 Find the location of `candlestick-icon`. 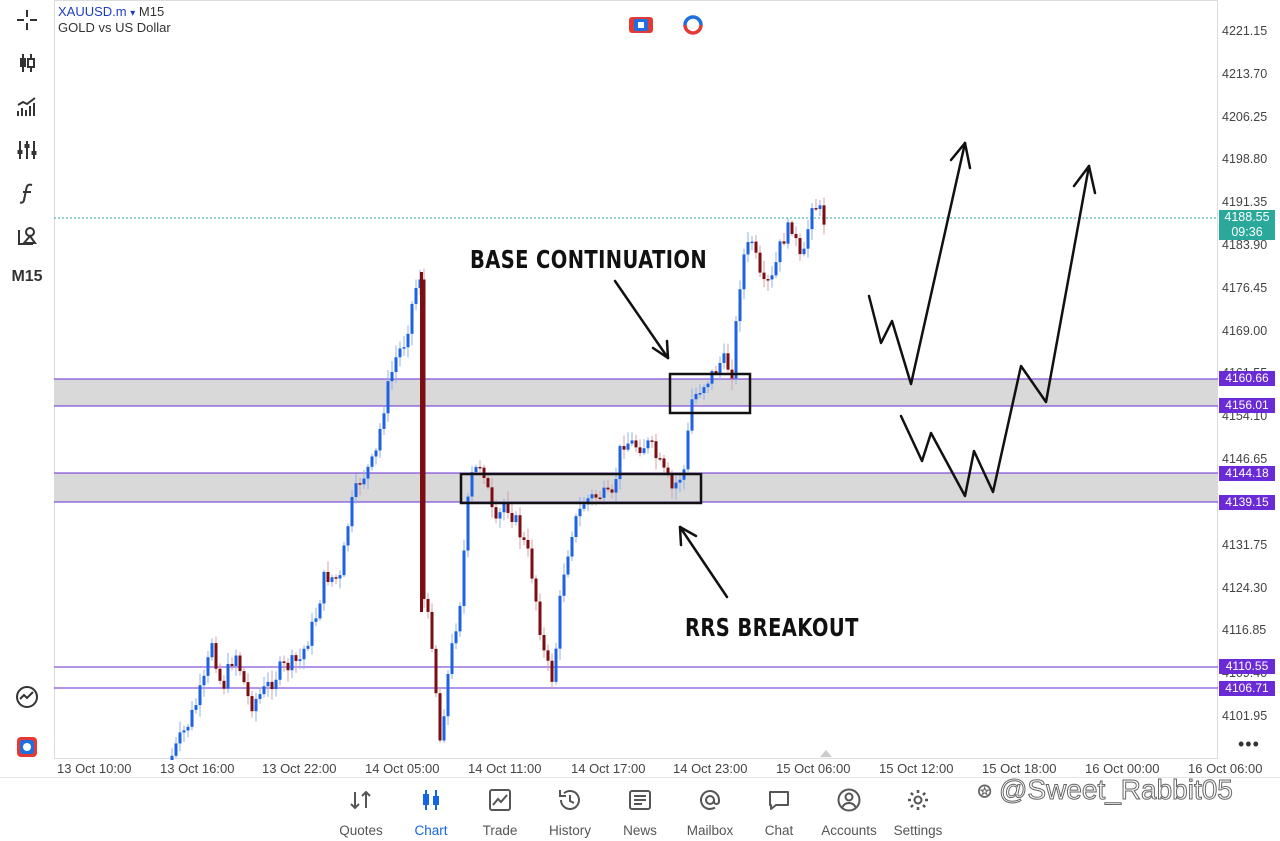

candlestick-icon is located at coordinates (27, 63).